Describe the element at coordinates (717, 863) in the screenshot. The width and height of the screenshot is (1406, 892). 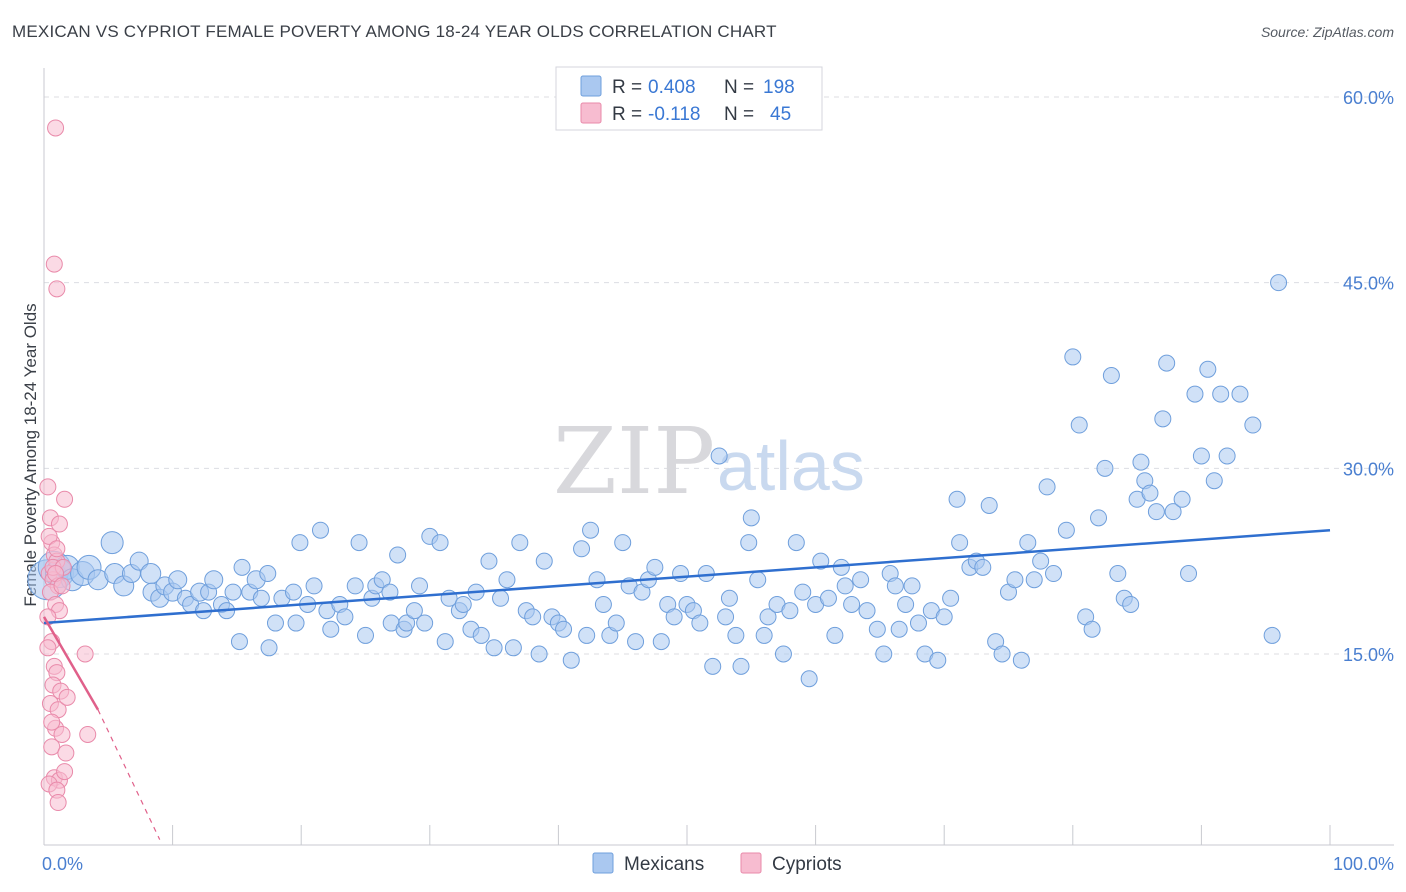
I see `bottom-legend: Mexicans Cypriots` at that location.